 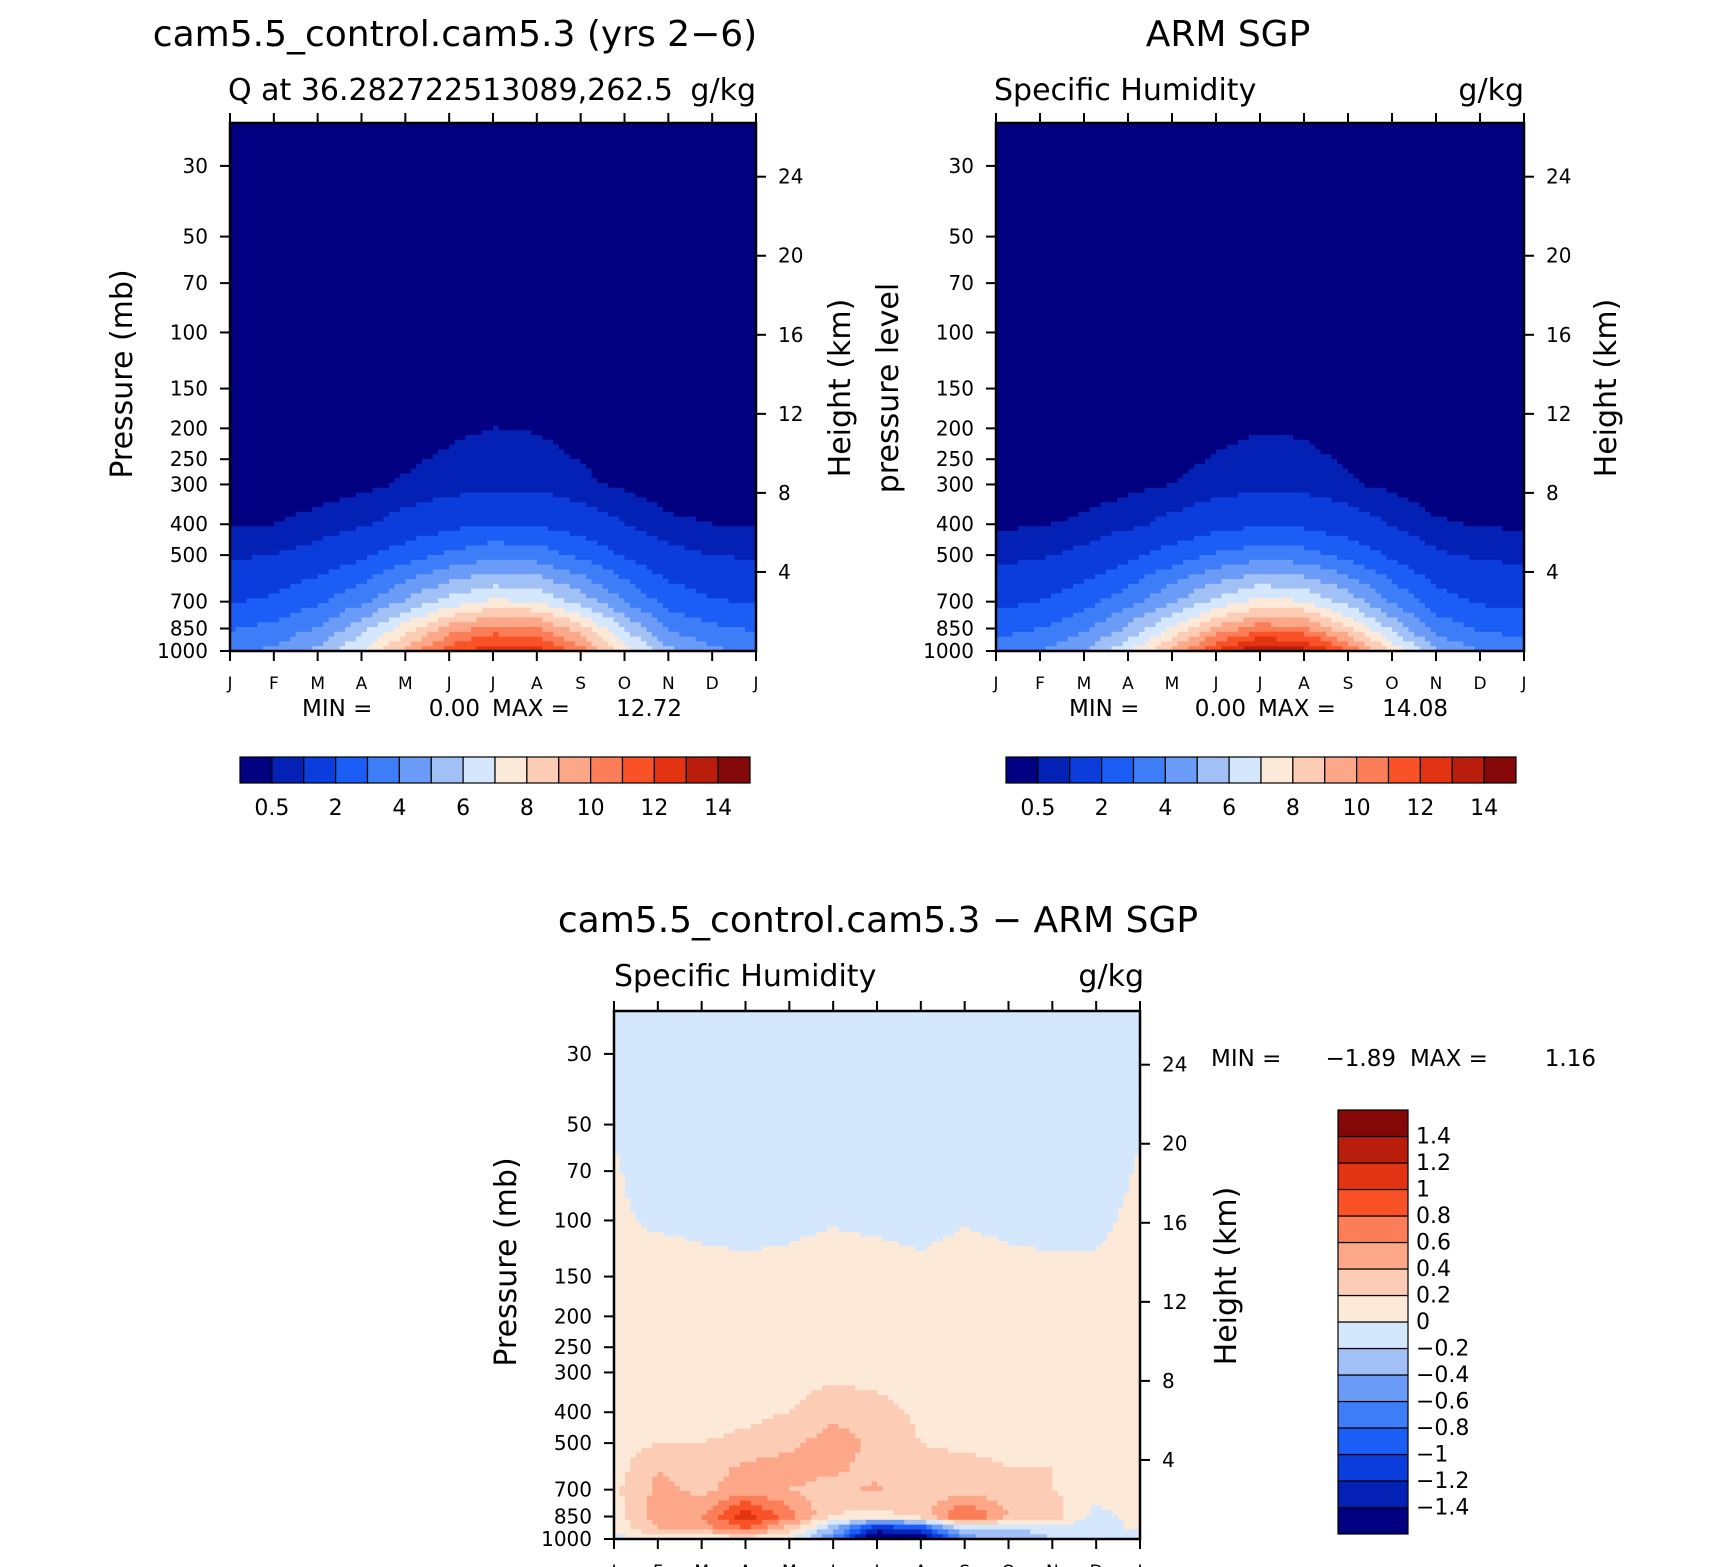 What do you see at coordinates (723, 90) in the screenshot?
I see `panel-model-units: g/kg` at bounding box center [723, 90].